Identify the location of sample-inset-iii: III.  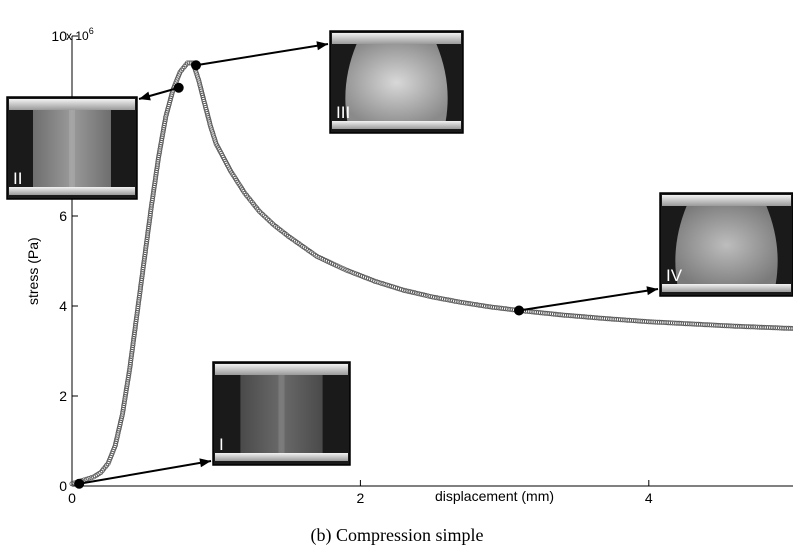
(396, 82).